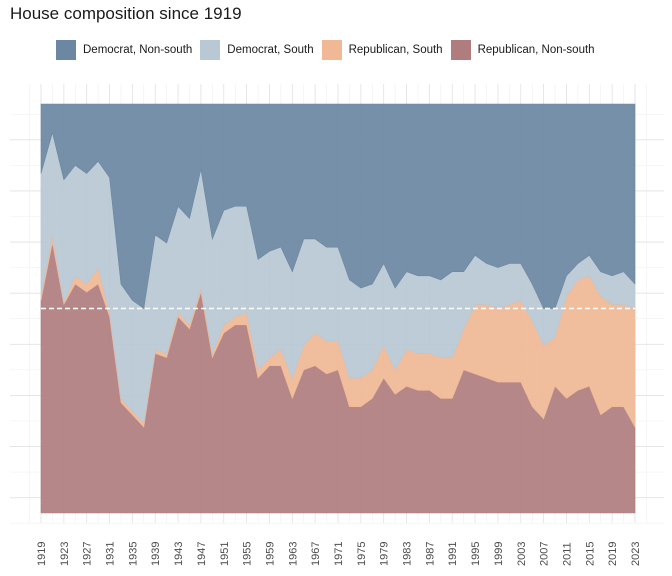  What do you see at coordinates (270, 50) in the screenshot?
I see `legend-label: Democrat, South` at bounding box center [270, 50].